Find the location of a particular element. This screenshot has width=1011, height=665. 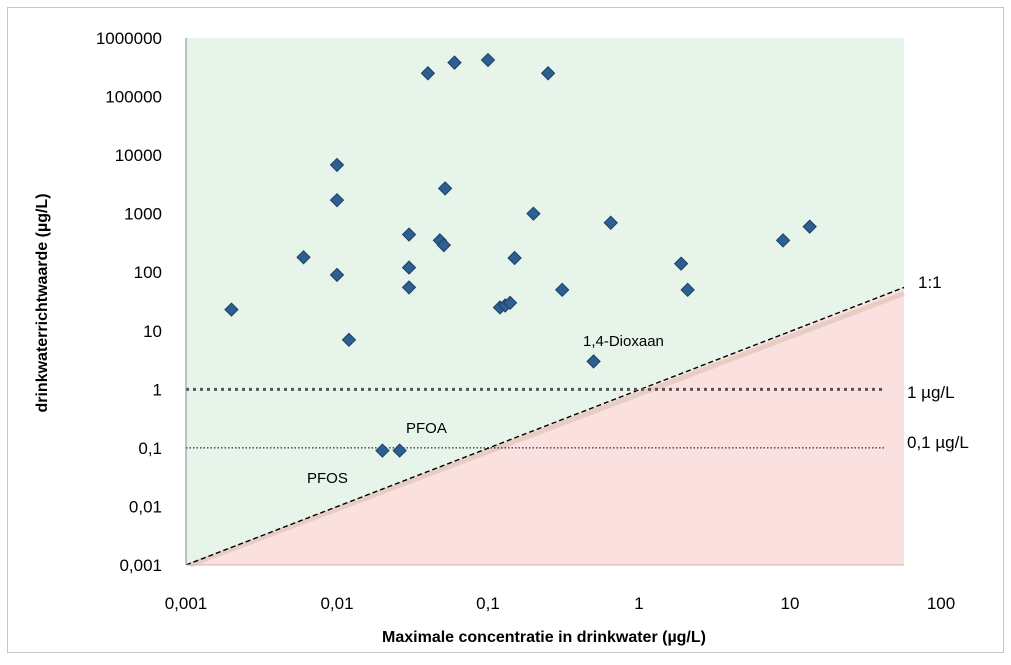

annotation-pfos: PFOS is located at coordinates (327, 478).